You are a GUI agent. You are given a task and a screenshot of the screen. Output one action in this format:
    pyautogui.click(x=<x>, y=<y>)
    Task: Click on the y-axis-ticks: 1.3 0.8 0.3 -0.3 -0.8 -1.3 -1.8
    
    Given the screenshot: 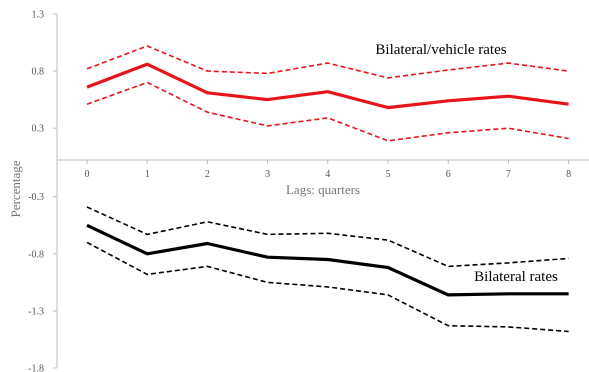 What is the action you would take?
    pyautogui.click(x=42, y=191)
    